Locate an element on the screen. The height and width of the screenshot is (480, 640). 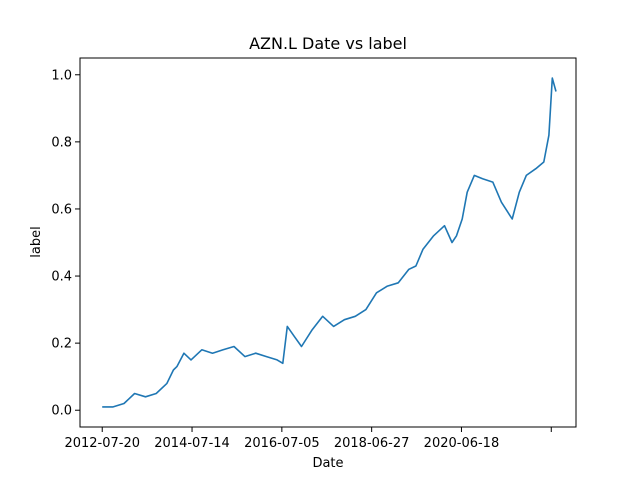
x-tick-label: 2016-07-05 is located at coordinates (282, 443).